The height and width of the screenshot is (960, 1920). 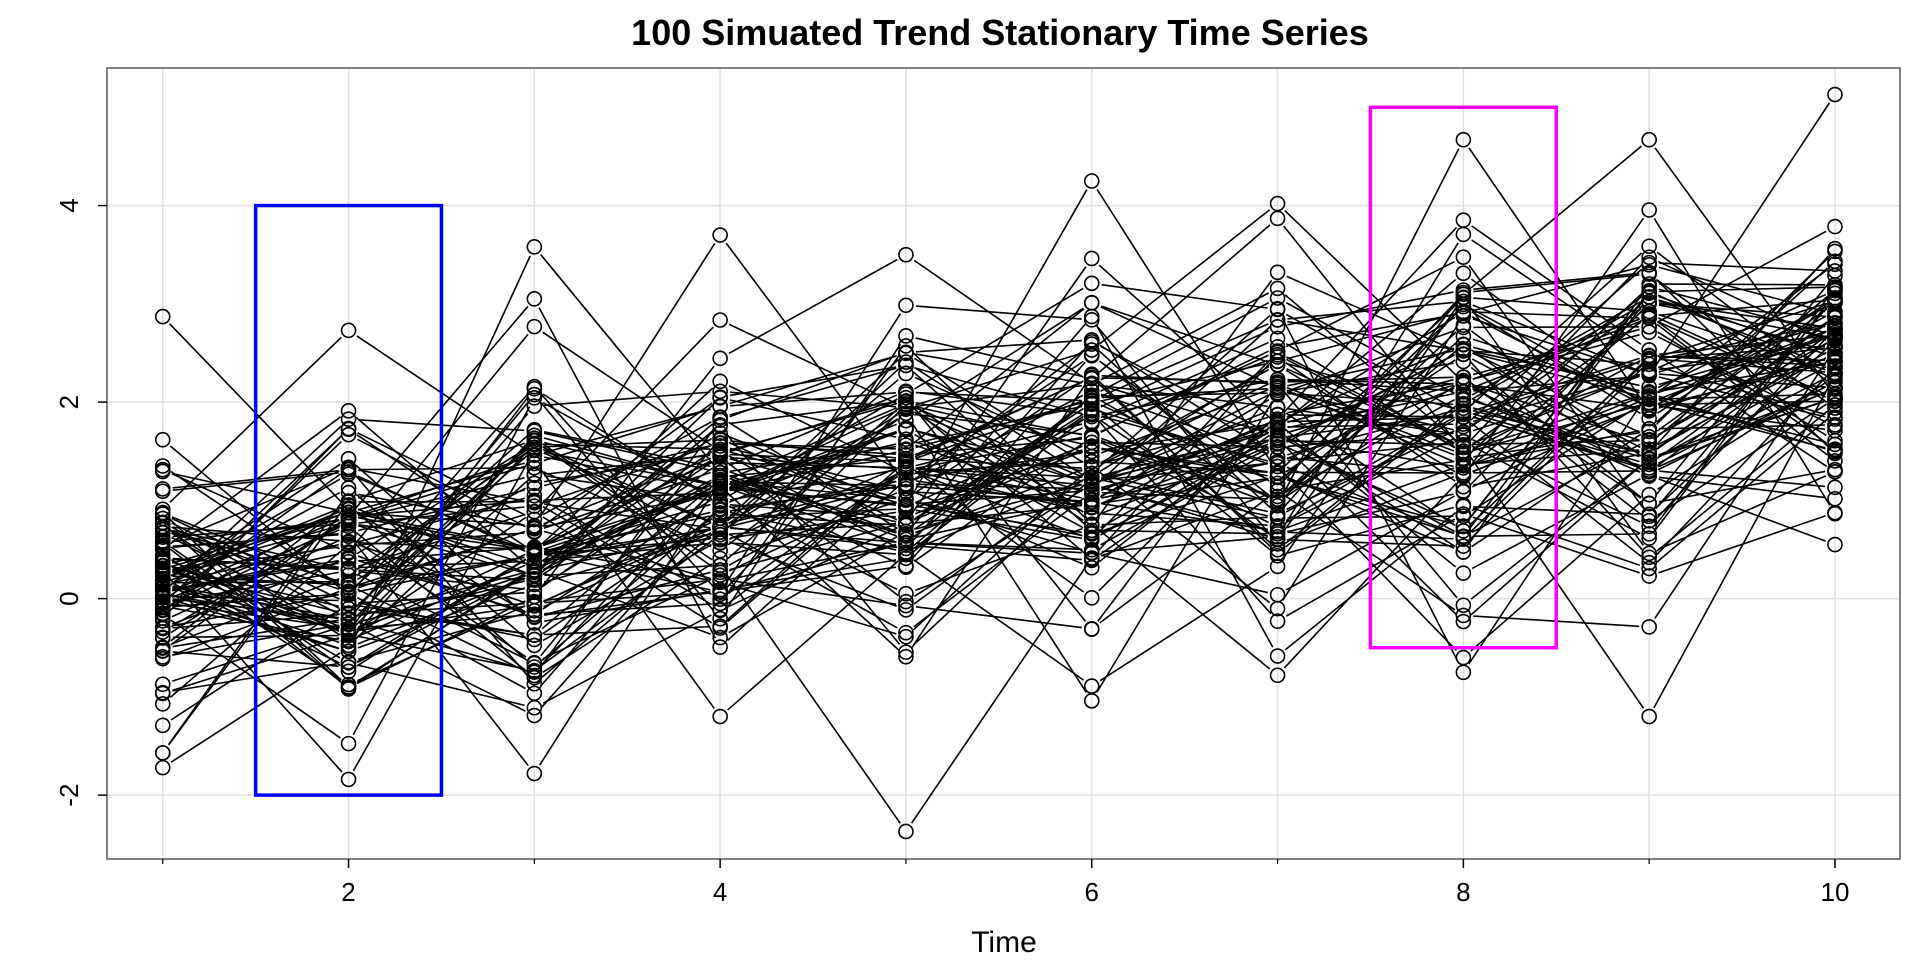 I want to click on x-tick-label: 4, so click(x=720, y=892).